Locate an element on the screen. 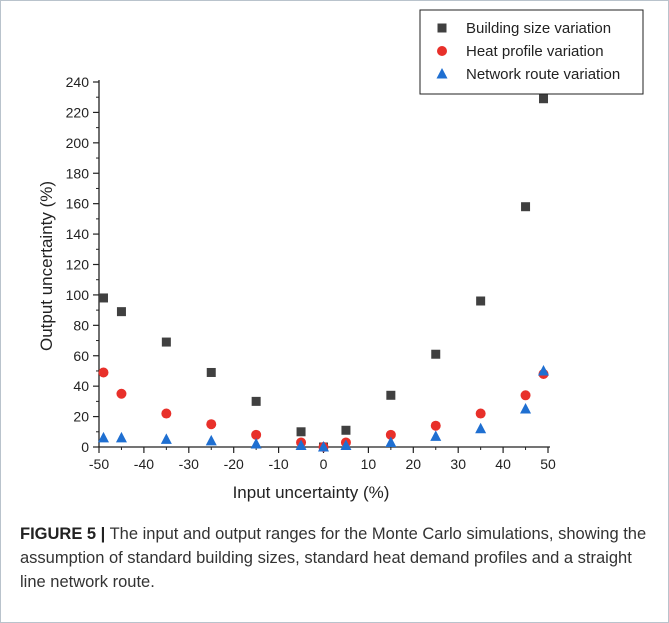 The image size is (669, 623). y-axis-label: Output uncertainty (%) is located at coordinates (46, 266).